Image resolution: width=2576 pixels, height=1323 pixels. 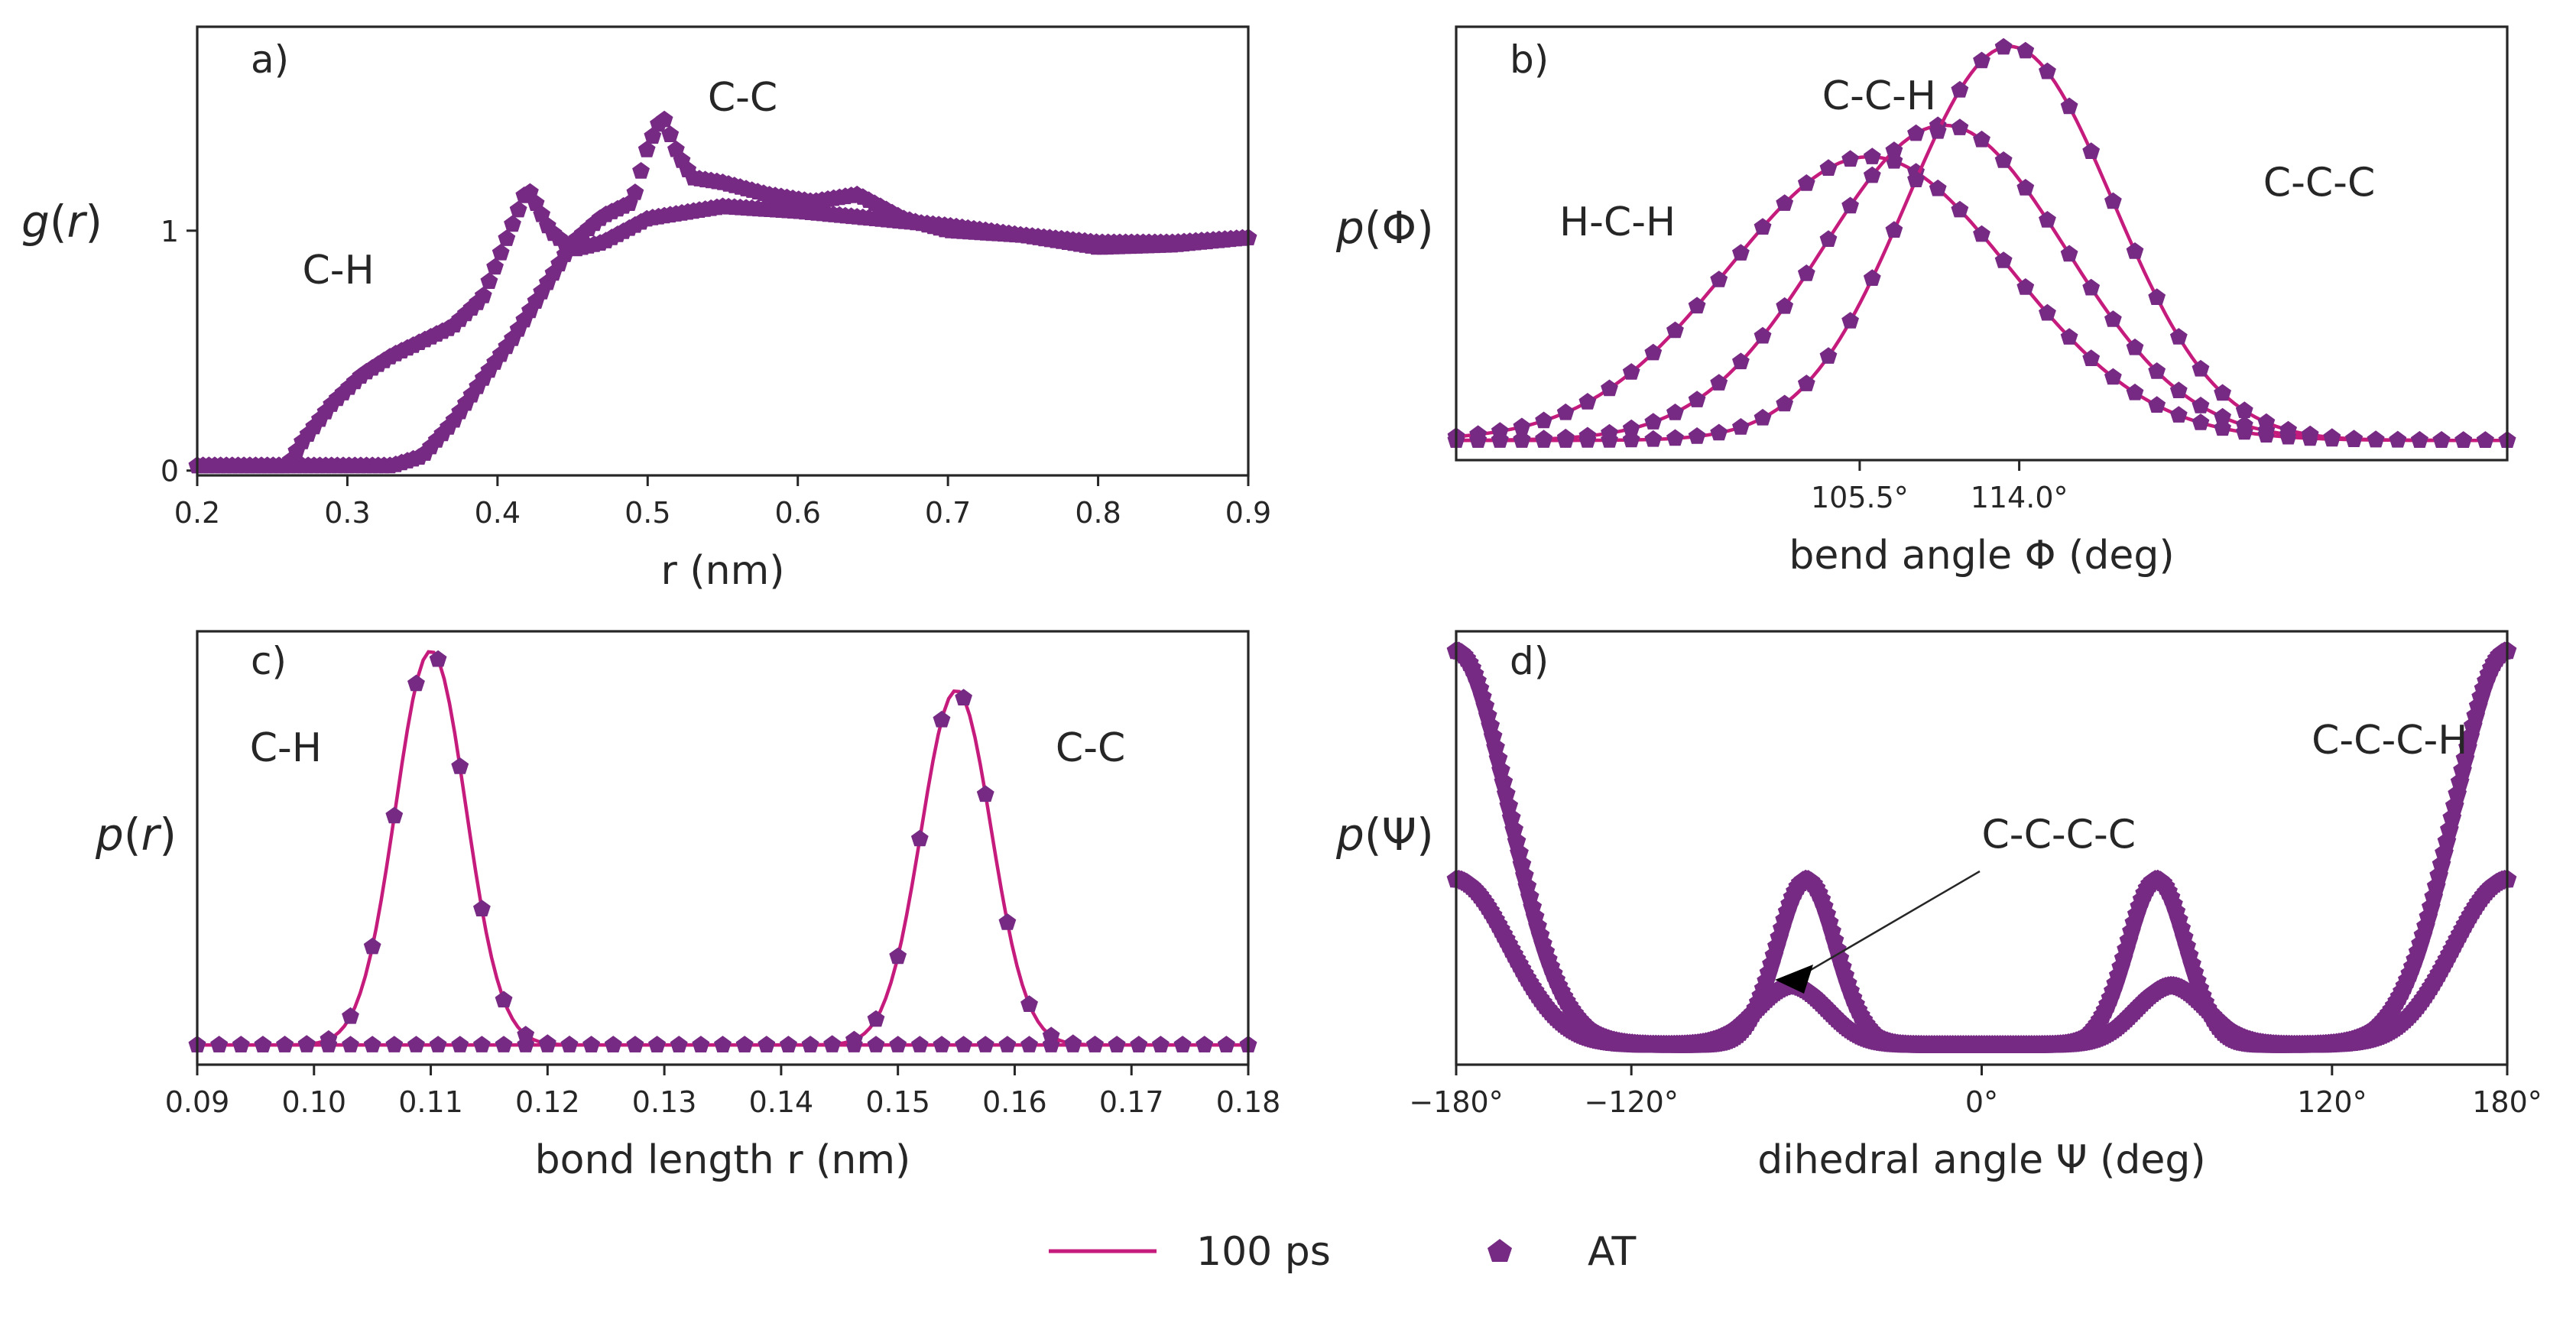 What do you see at coordinates (1888, 925) in the screenshot?
I see `annotation-arrow-line` at bounding box center [1888, 925].